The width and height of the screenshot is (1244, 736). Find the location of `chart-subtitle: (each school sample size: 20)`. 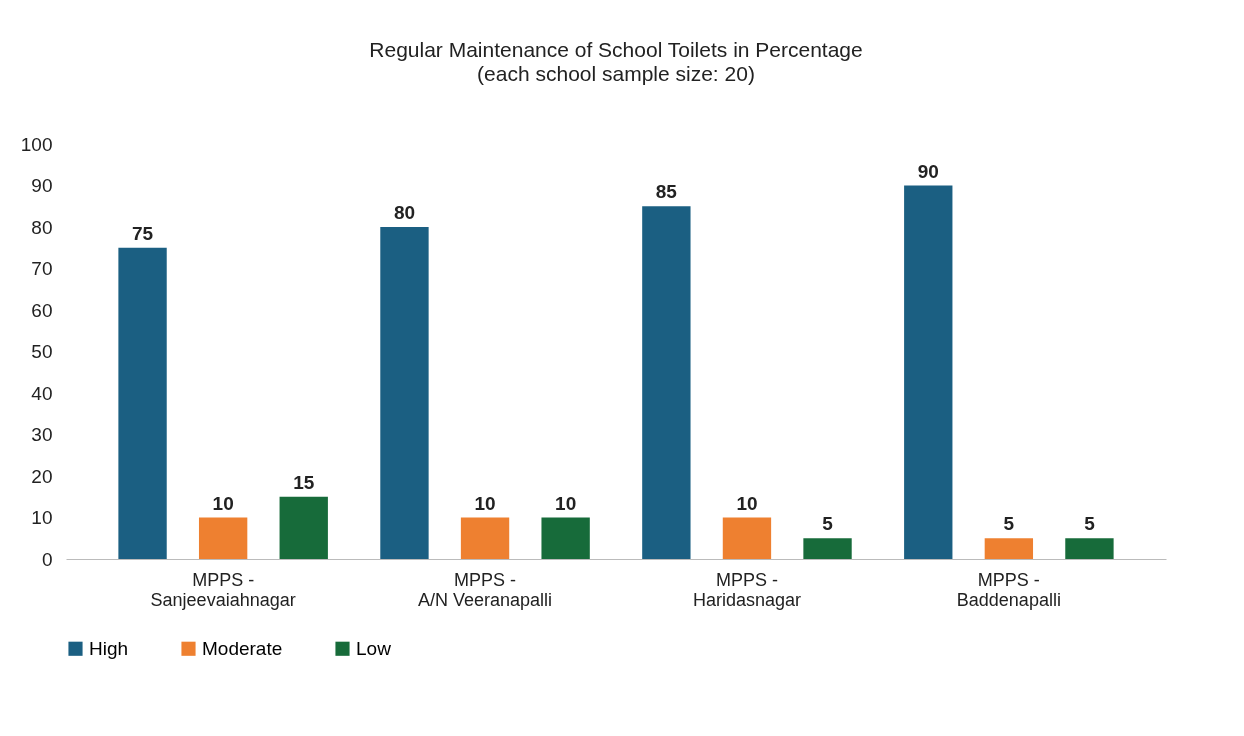

chart-subtitle: (each school sample size: 20) is located at coordinates (616, 73).